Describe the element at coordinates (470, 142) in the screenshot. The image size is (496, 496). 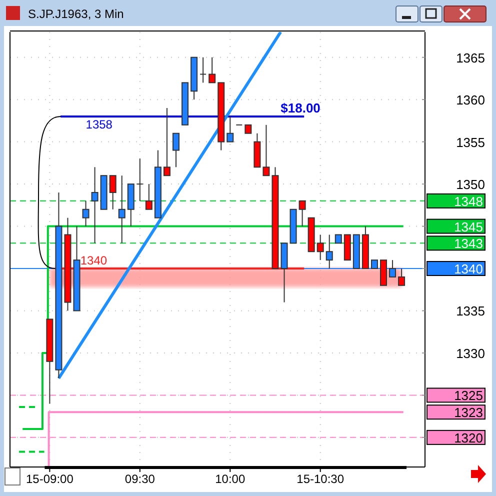
I see `y-tick-label: 1355` at that location.